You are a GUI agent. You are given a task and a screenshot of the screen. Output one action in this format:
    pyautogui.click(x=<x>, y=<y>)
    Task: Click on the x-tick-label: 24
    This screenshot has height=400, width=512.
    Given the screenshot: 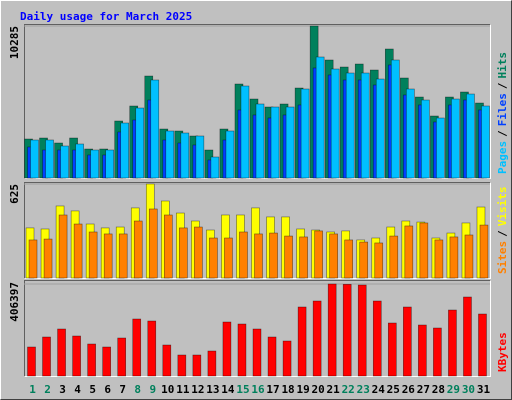 What is the action you would take?
    pyautogui.click(x=379, y=389)
    